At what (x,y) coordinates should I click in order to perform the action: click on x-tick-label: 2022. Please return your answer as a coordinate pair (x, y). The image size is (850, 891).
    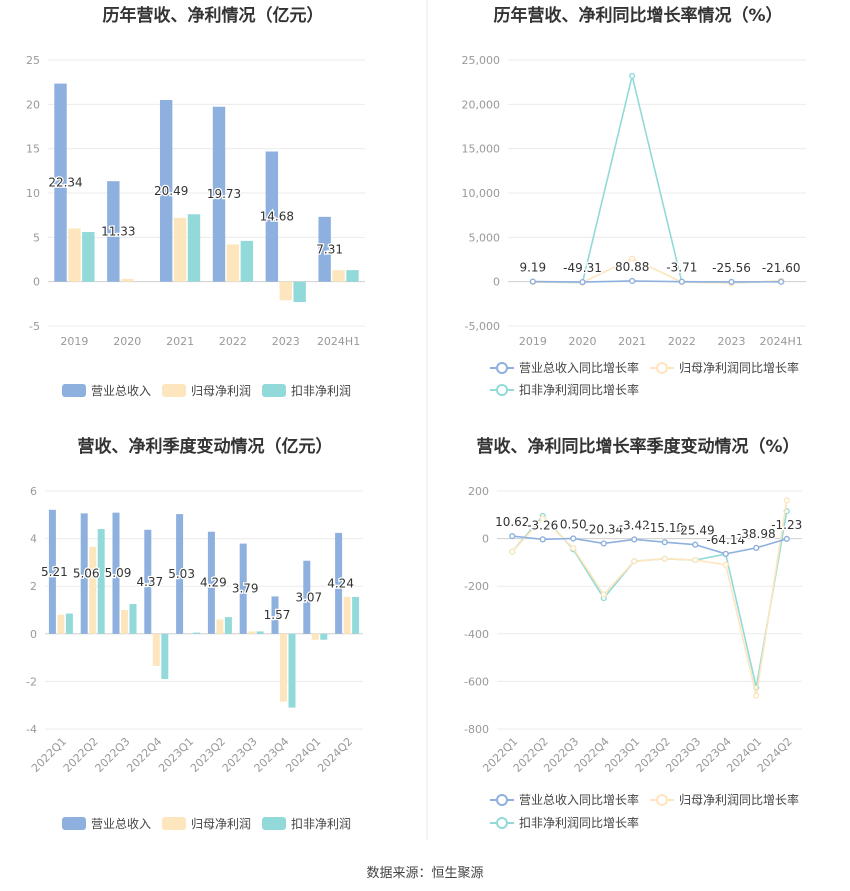
    Looking at the image, I should click on (682, 341).